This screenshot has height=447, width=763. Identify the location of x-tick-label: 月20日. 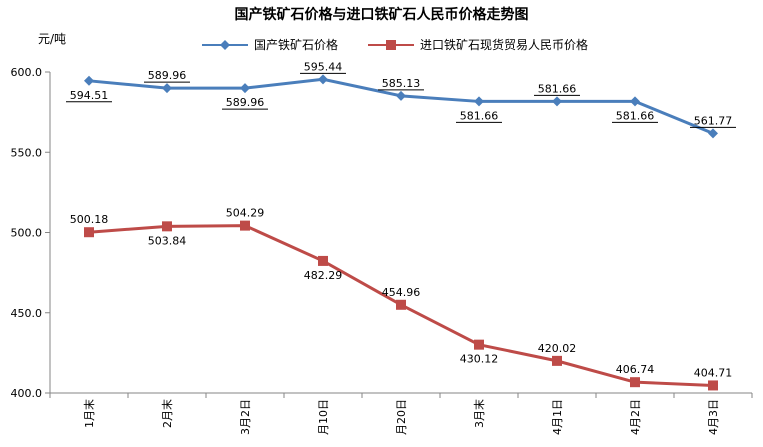
(401, 417).